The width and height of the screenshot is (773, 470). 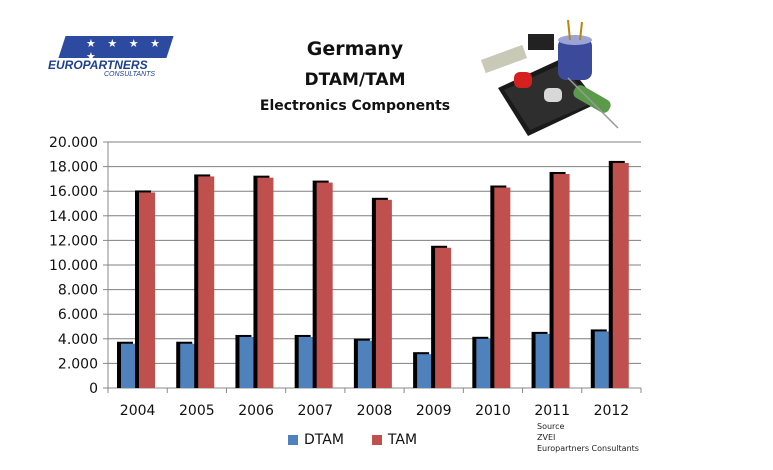 What do you see at coordinates (73, 217) in the screenshot?
I see `y-tick-label: 14.000` at bounding box center [73, 217].